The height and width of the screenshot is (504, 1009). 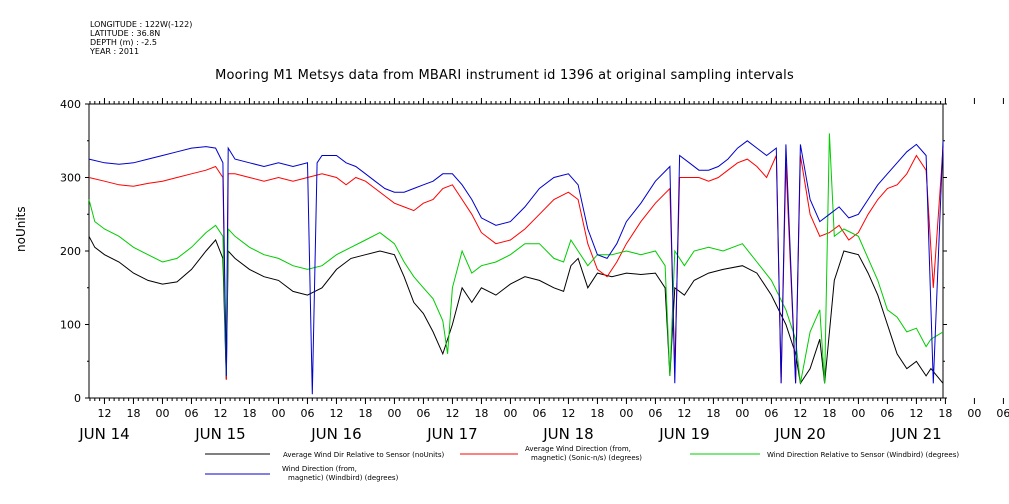 What do you see at coordinates (451, 434) in the screenshot?
I see `x-day-label: JUN 17` at bounding box center [451, 434].